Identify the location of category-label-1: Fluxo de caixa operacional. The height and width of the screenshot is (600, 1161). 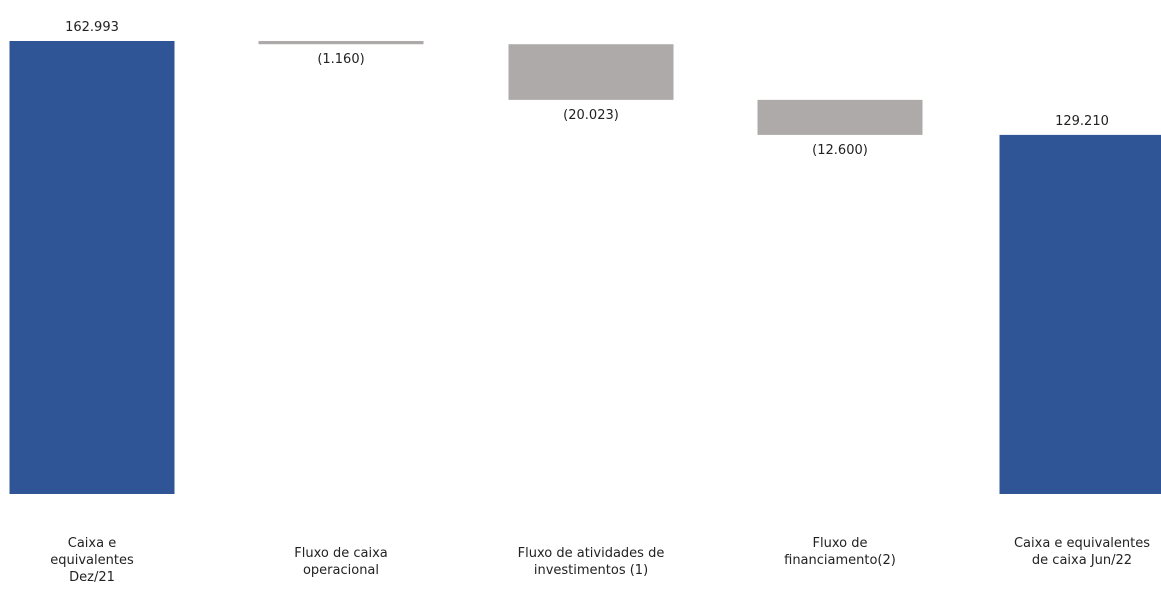
(341, 562).